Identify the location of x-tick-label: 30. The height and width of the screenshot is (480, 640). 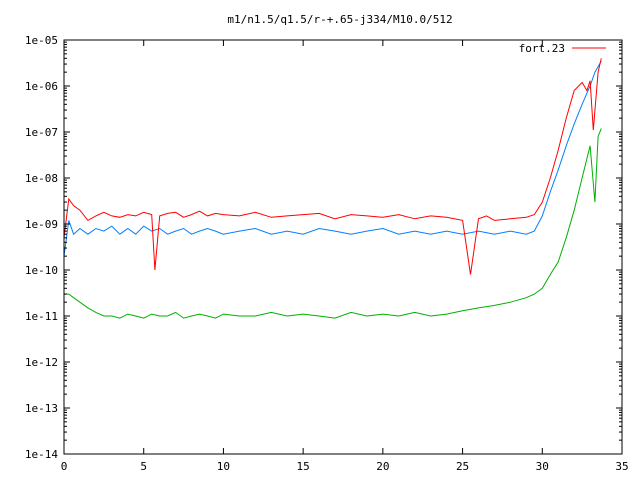
(542, 466).